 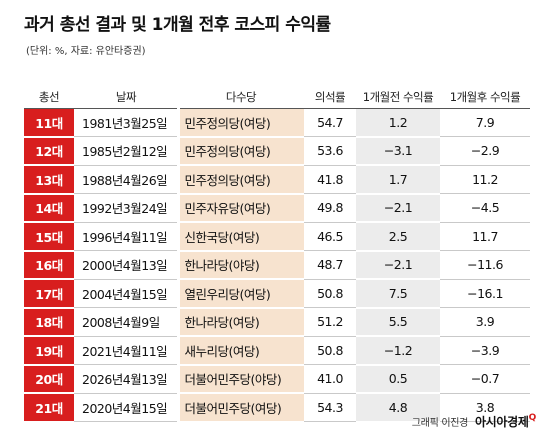 I want to click on column-header-after: 1개월후 수익률, so click(x=485, y=97).